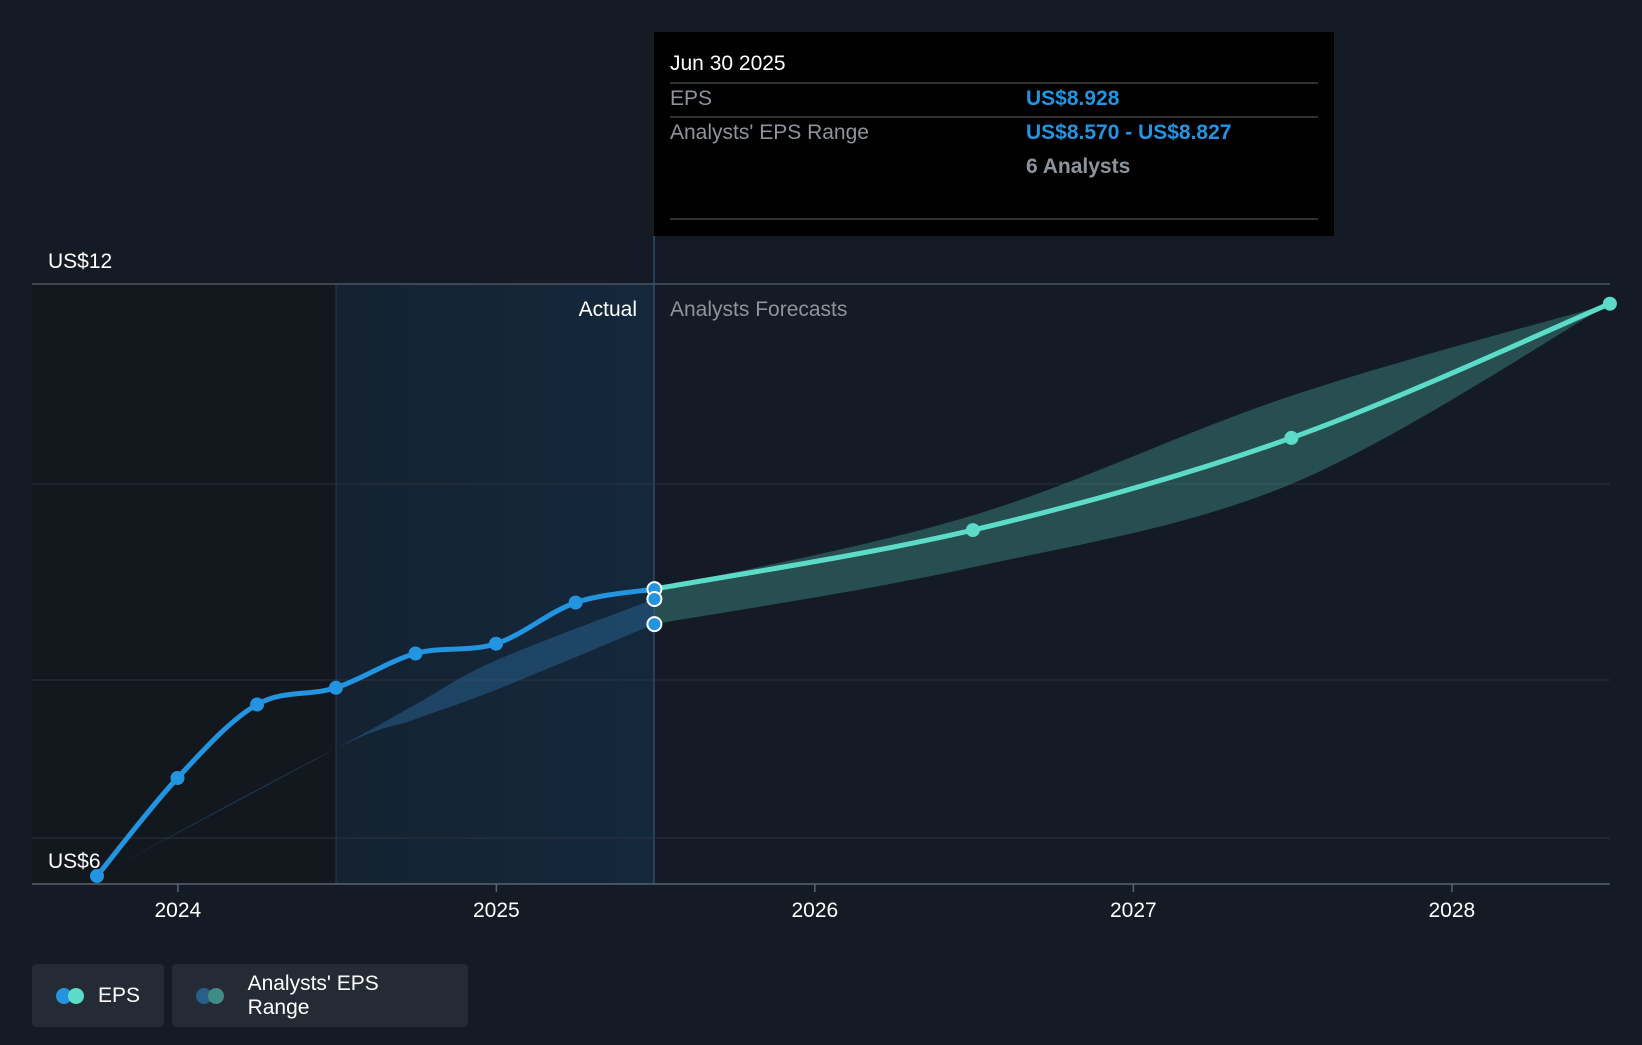 The image size is (1642, 1045). Describe the element at coordinates (74, 861) in the screenshot. I see `y-label-bottom: US$6` at that location.